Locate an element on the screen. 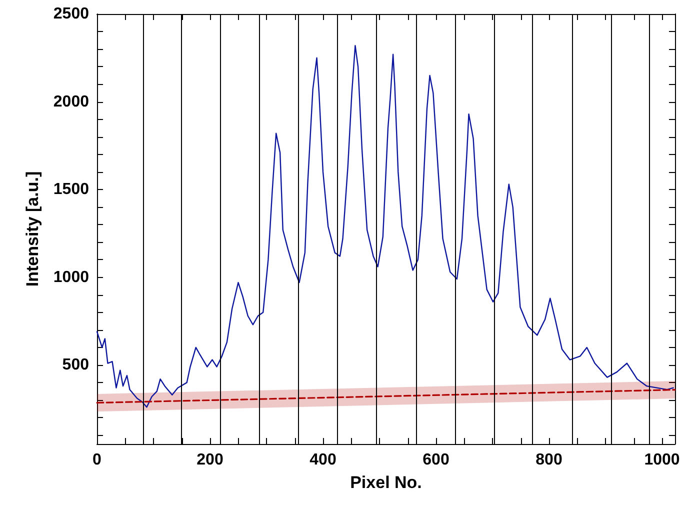 Image resolution: width=686 pixels, height=508 pixels. x-axis-title: Pixel No. is located at coordinates (386, 482).